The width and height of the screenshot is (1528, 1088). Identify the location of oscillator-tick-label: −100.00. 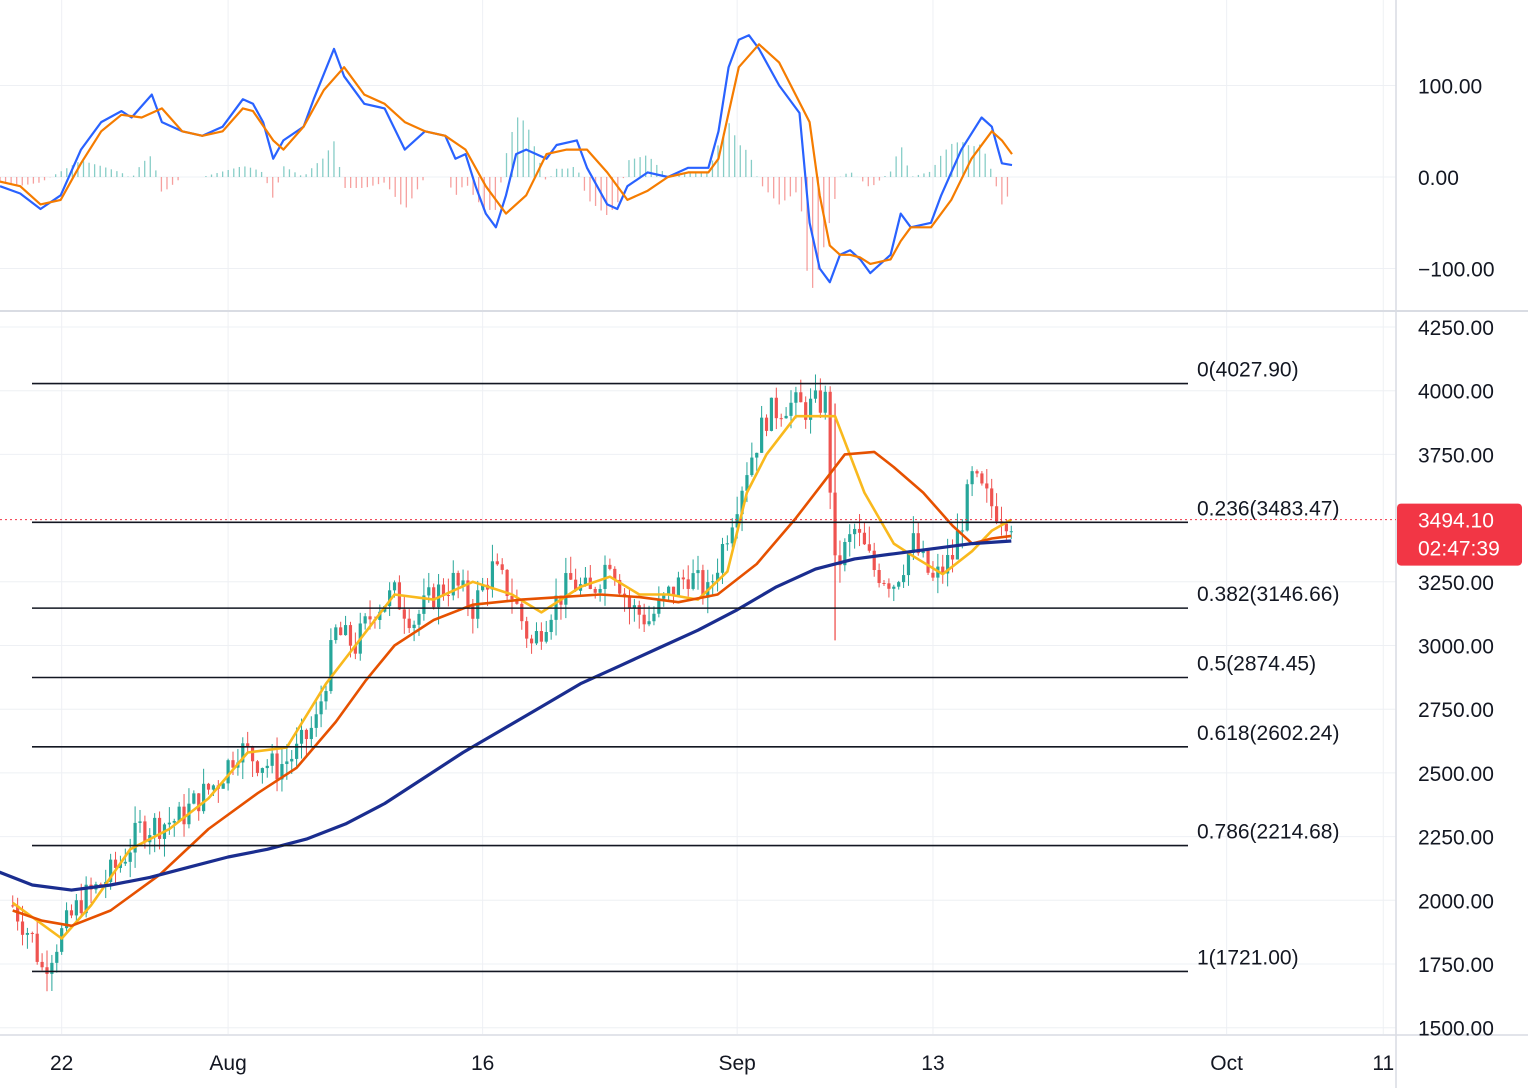
(1456, 270).